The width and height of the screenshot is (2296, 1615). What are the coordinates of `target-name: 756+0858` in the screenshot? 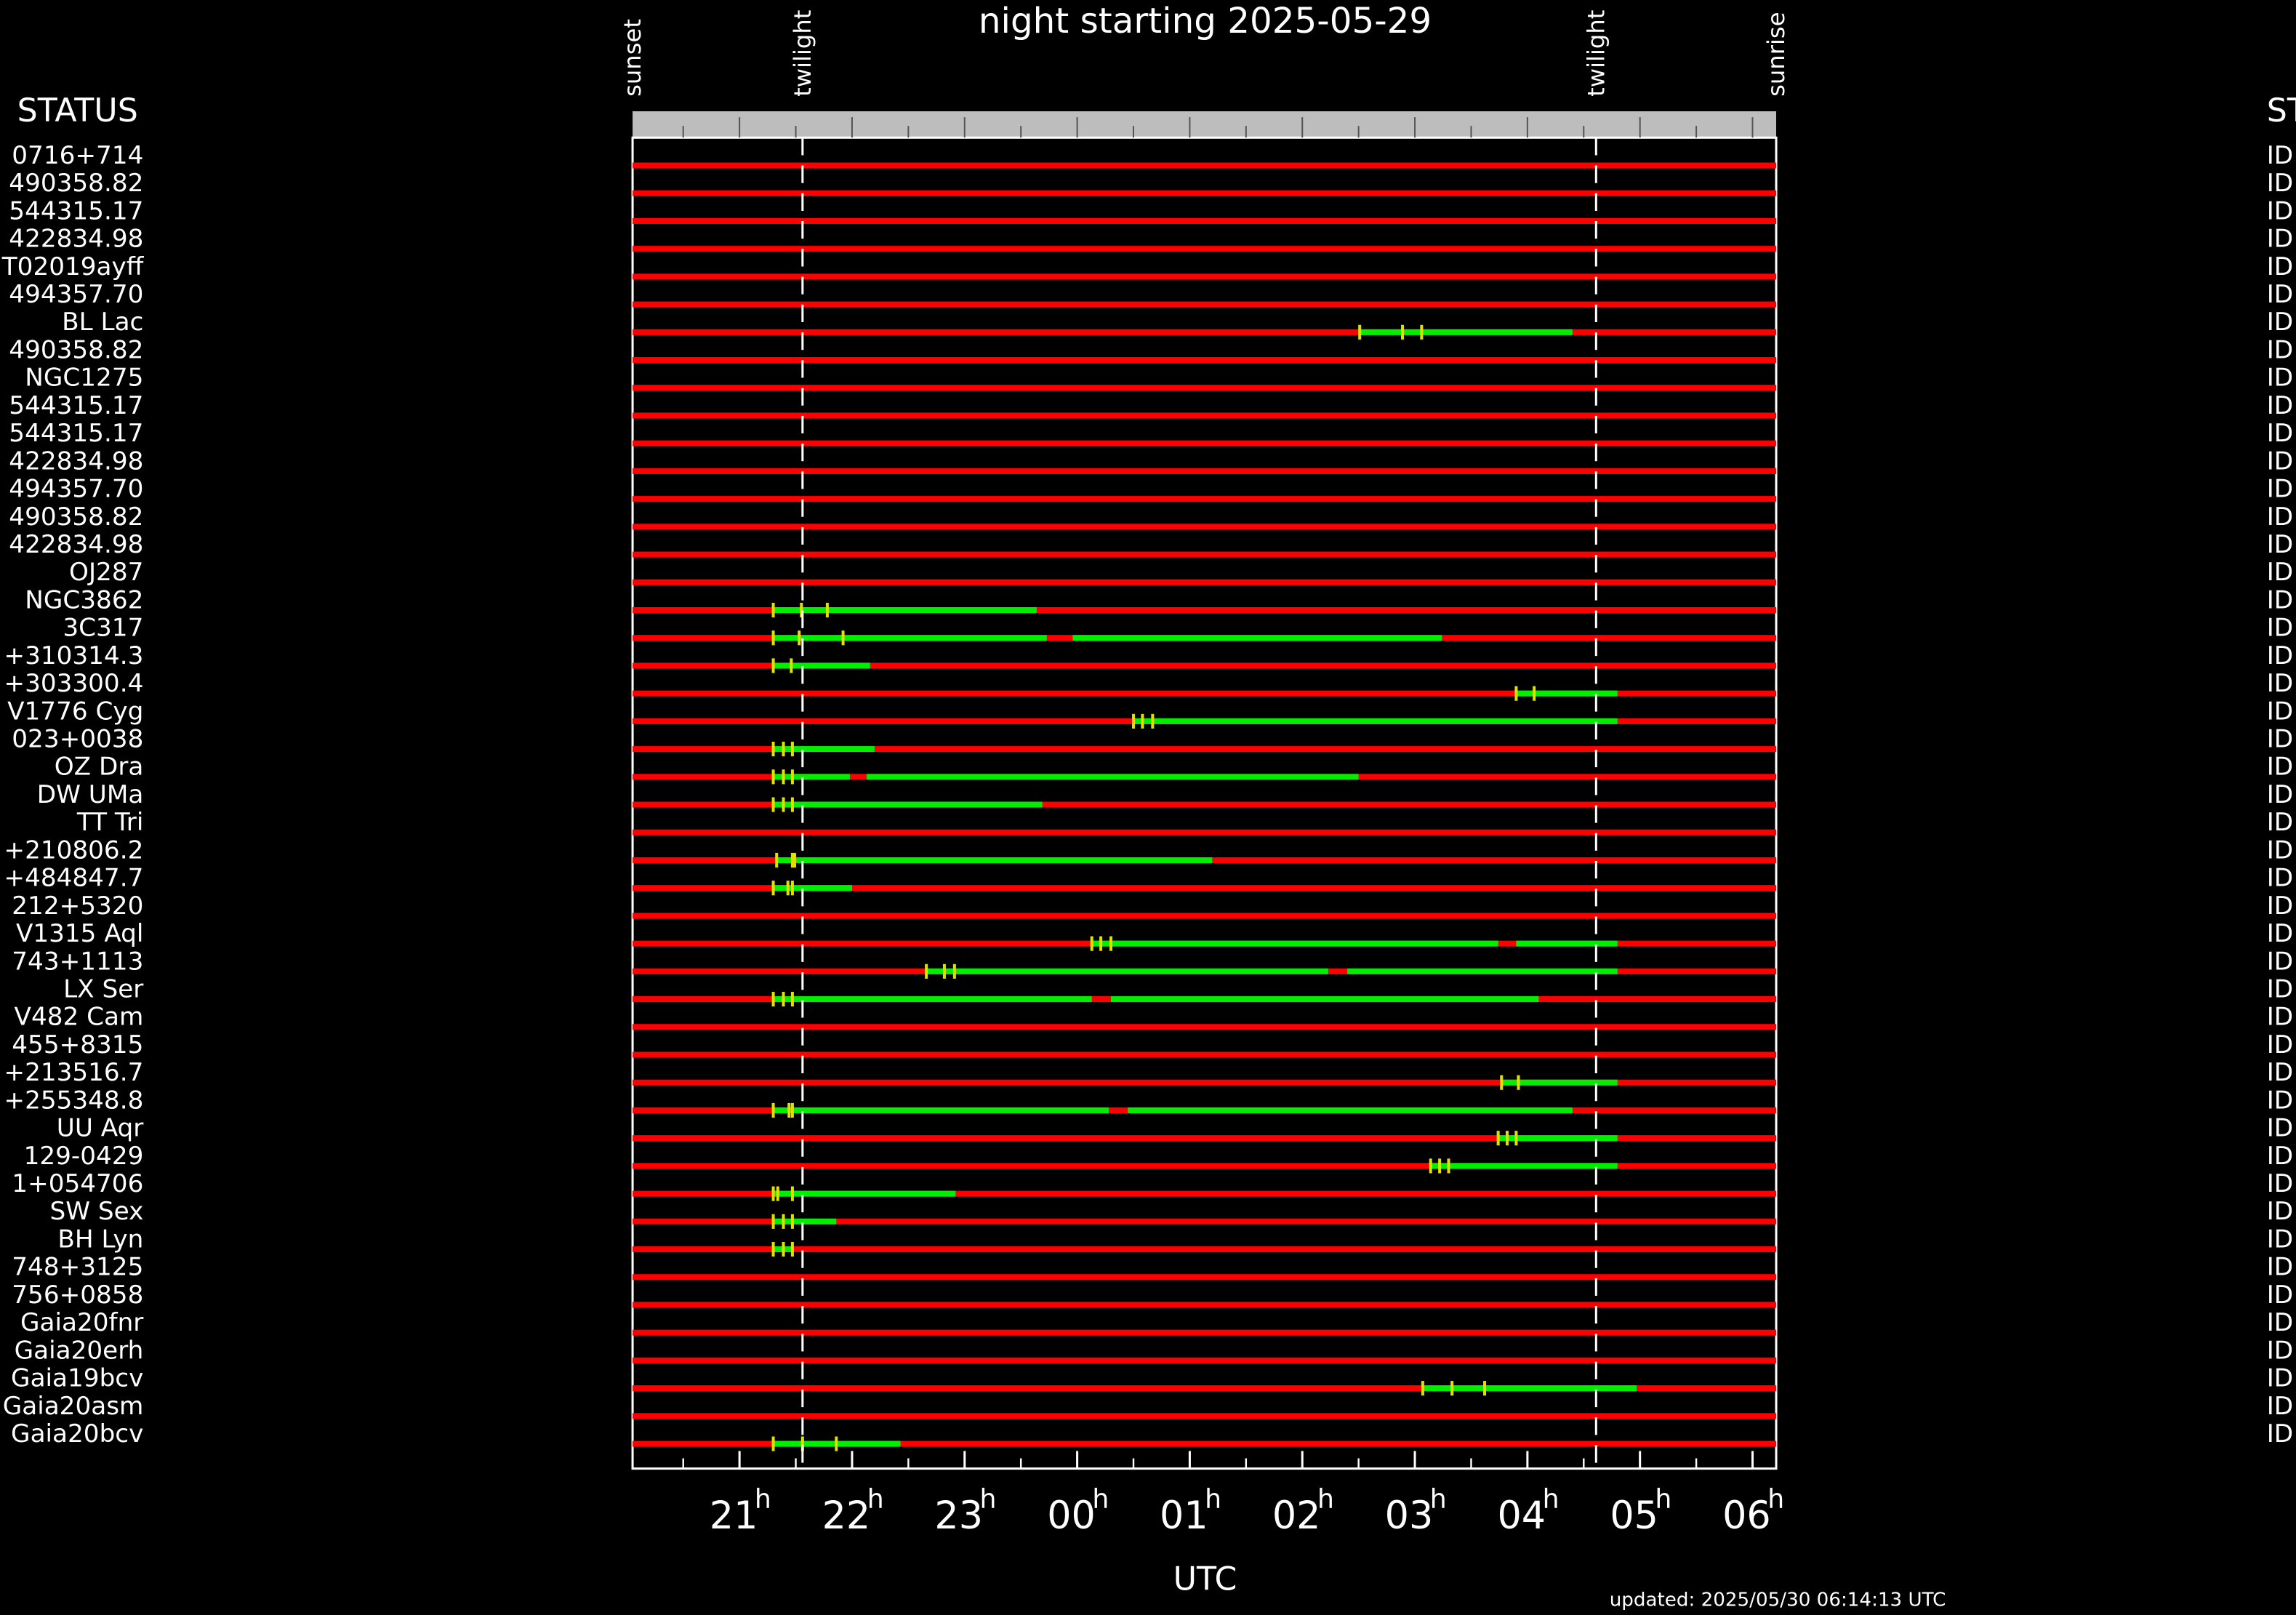 It's located at (77, 1295).